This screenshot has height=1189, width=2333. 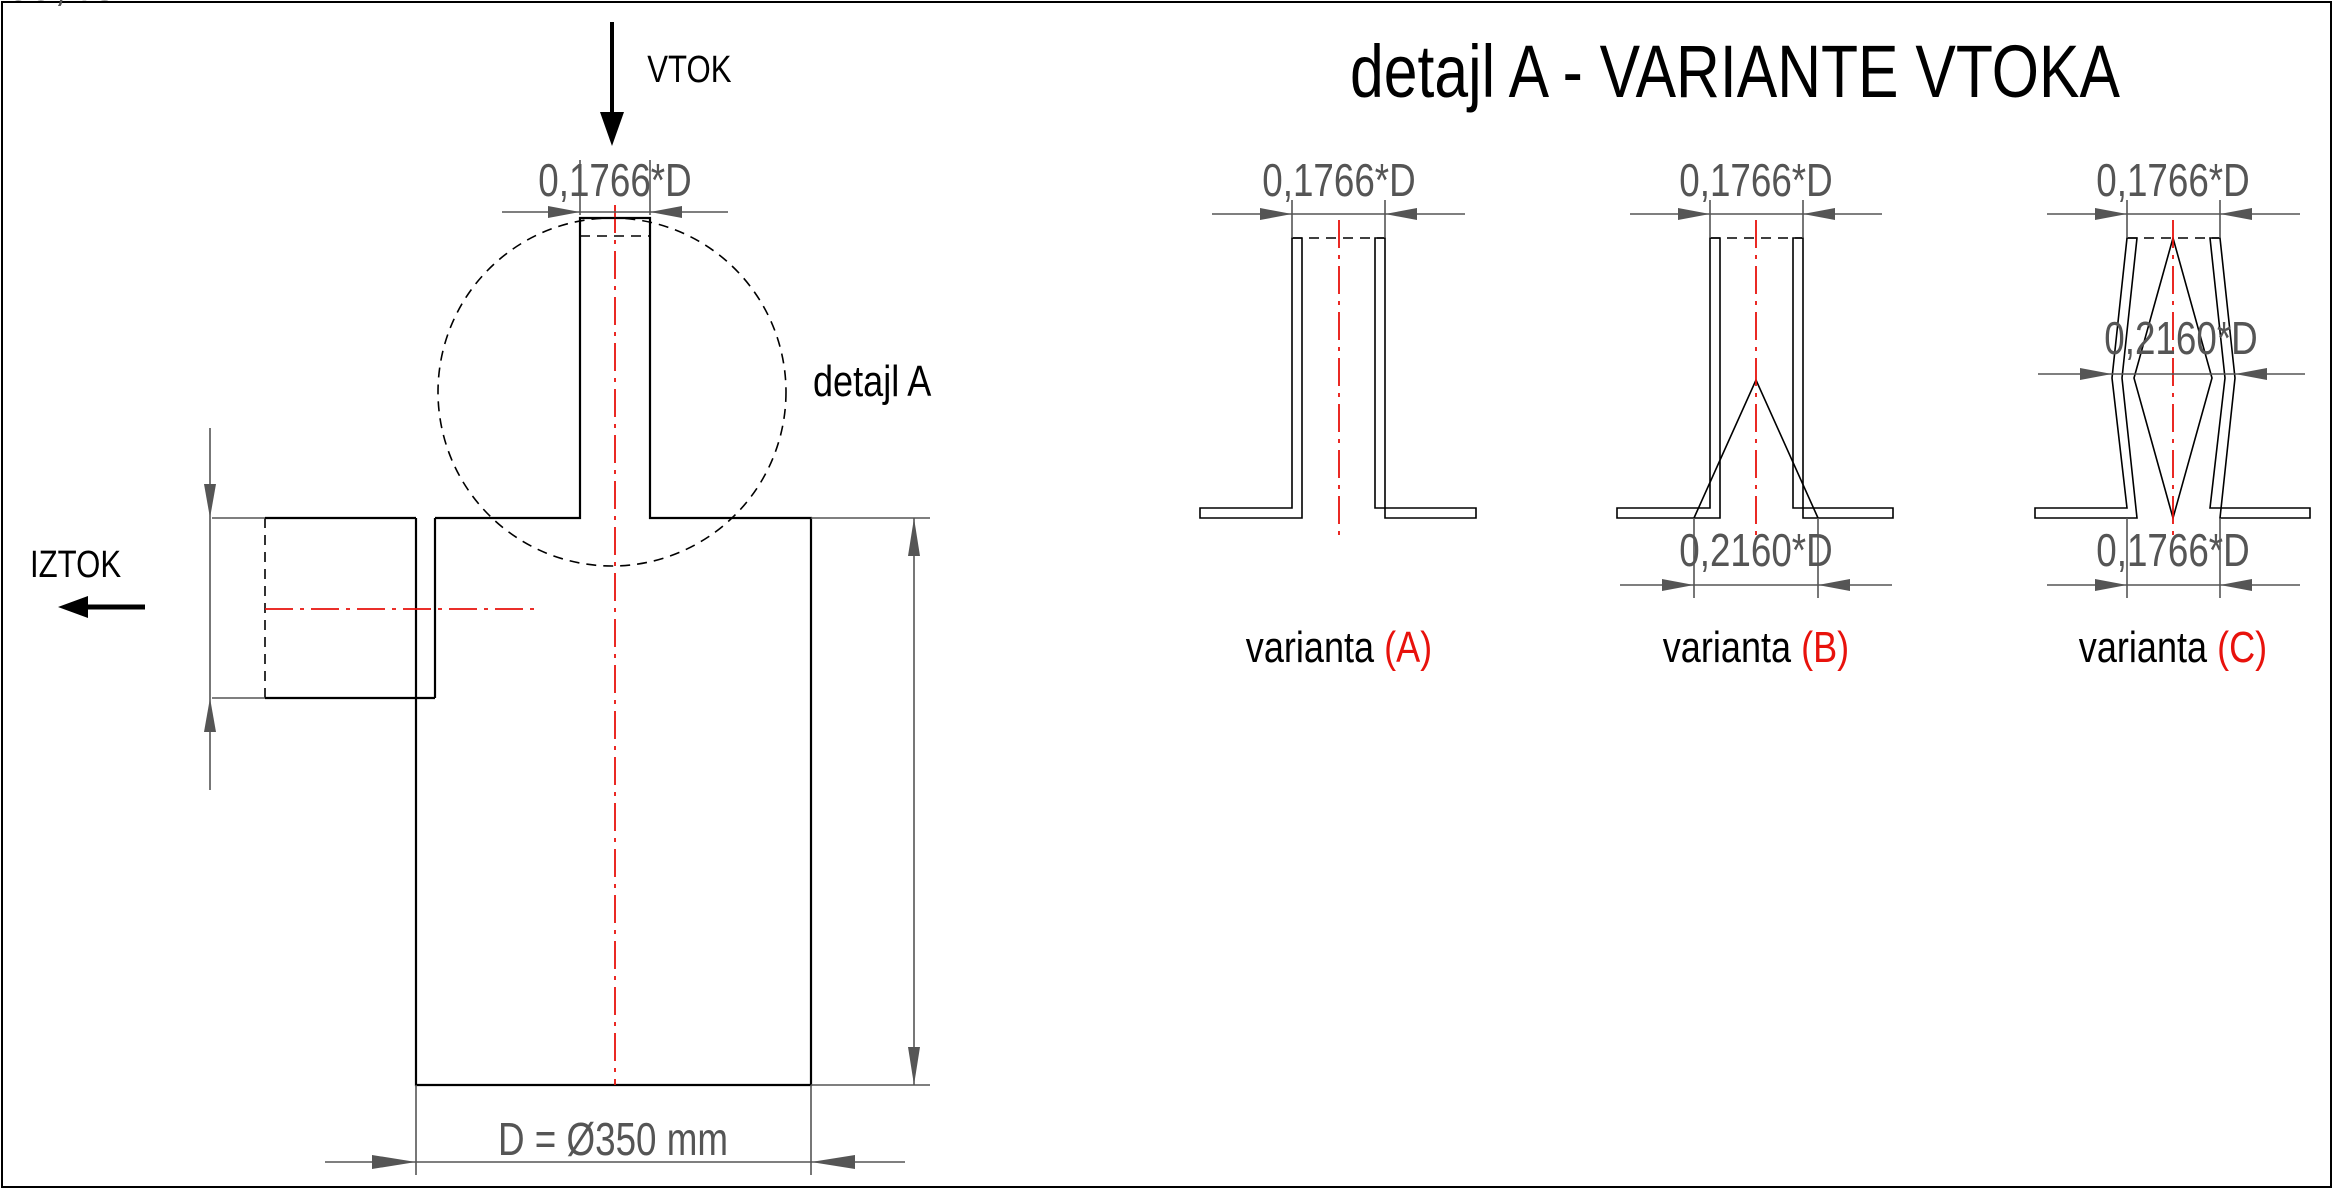 I want to click on cylinder-body, so click(x=613, y=651).